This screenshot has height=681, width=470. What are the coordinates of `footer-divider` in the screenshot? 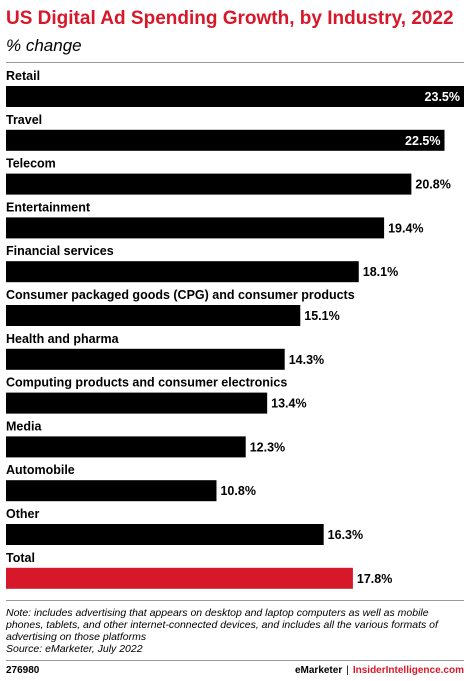 It's located at (235, 660).